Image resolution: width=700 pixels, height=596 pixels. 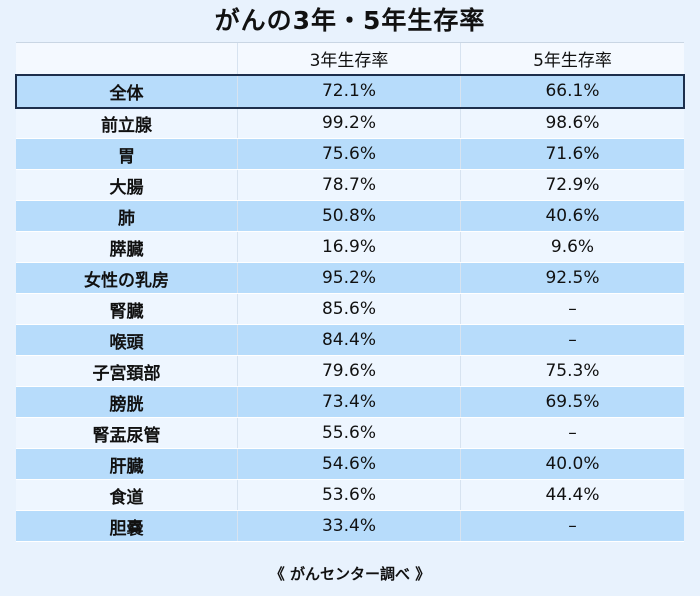 What do you see at coordinates (127, 91) in the screenshot?
I see `cancer-type-cell: 全体` at bounding box center [127, 91].